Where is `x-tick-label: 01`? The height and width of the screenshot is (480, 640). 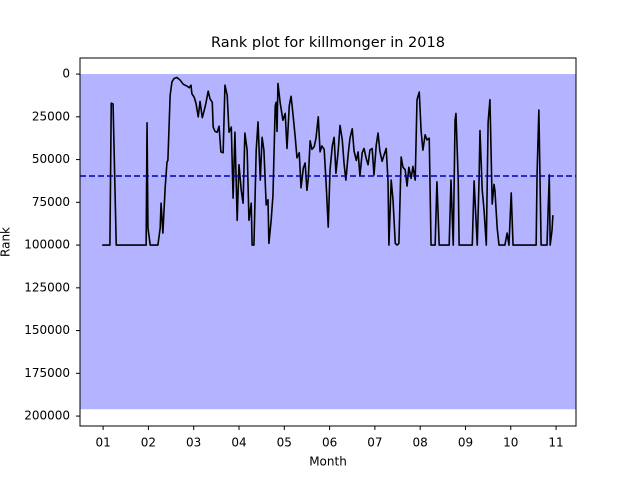
x-tick-label: 01 is located at coordinates (102, 443).